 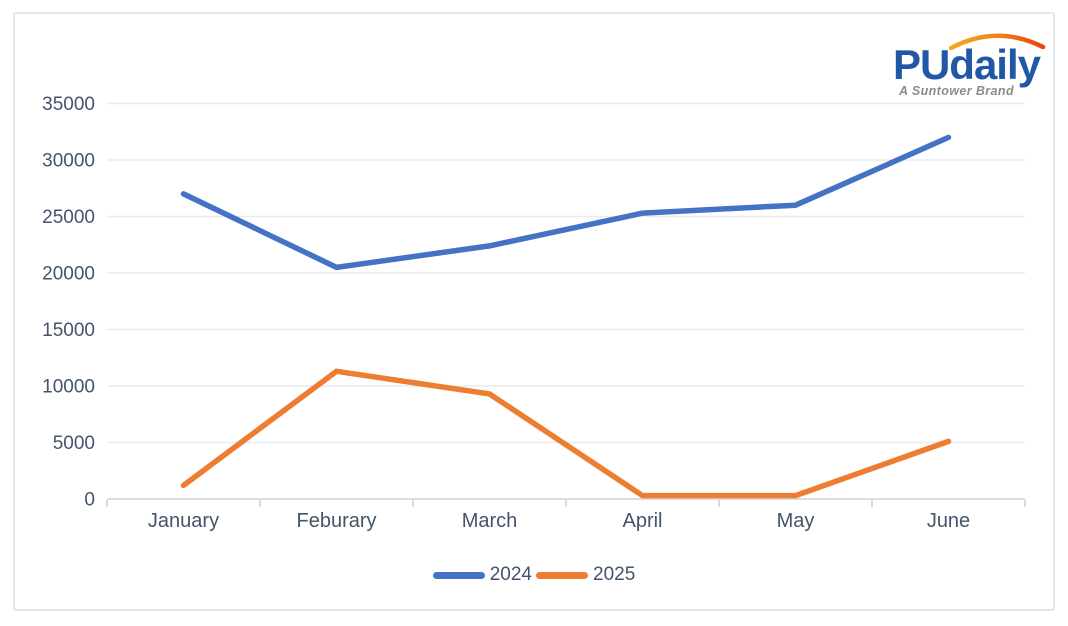 I want to click on legend-item-2024: 2024, so click(x=482, y=575).